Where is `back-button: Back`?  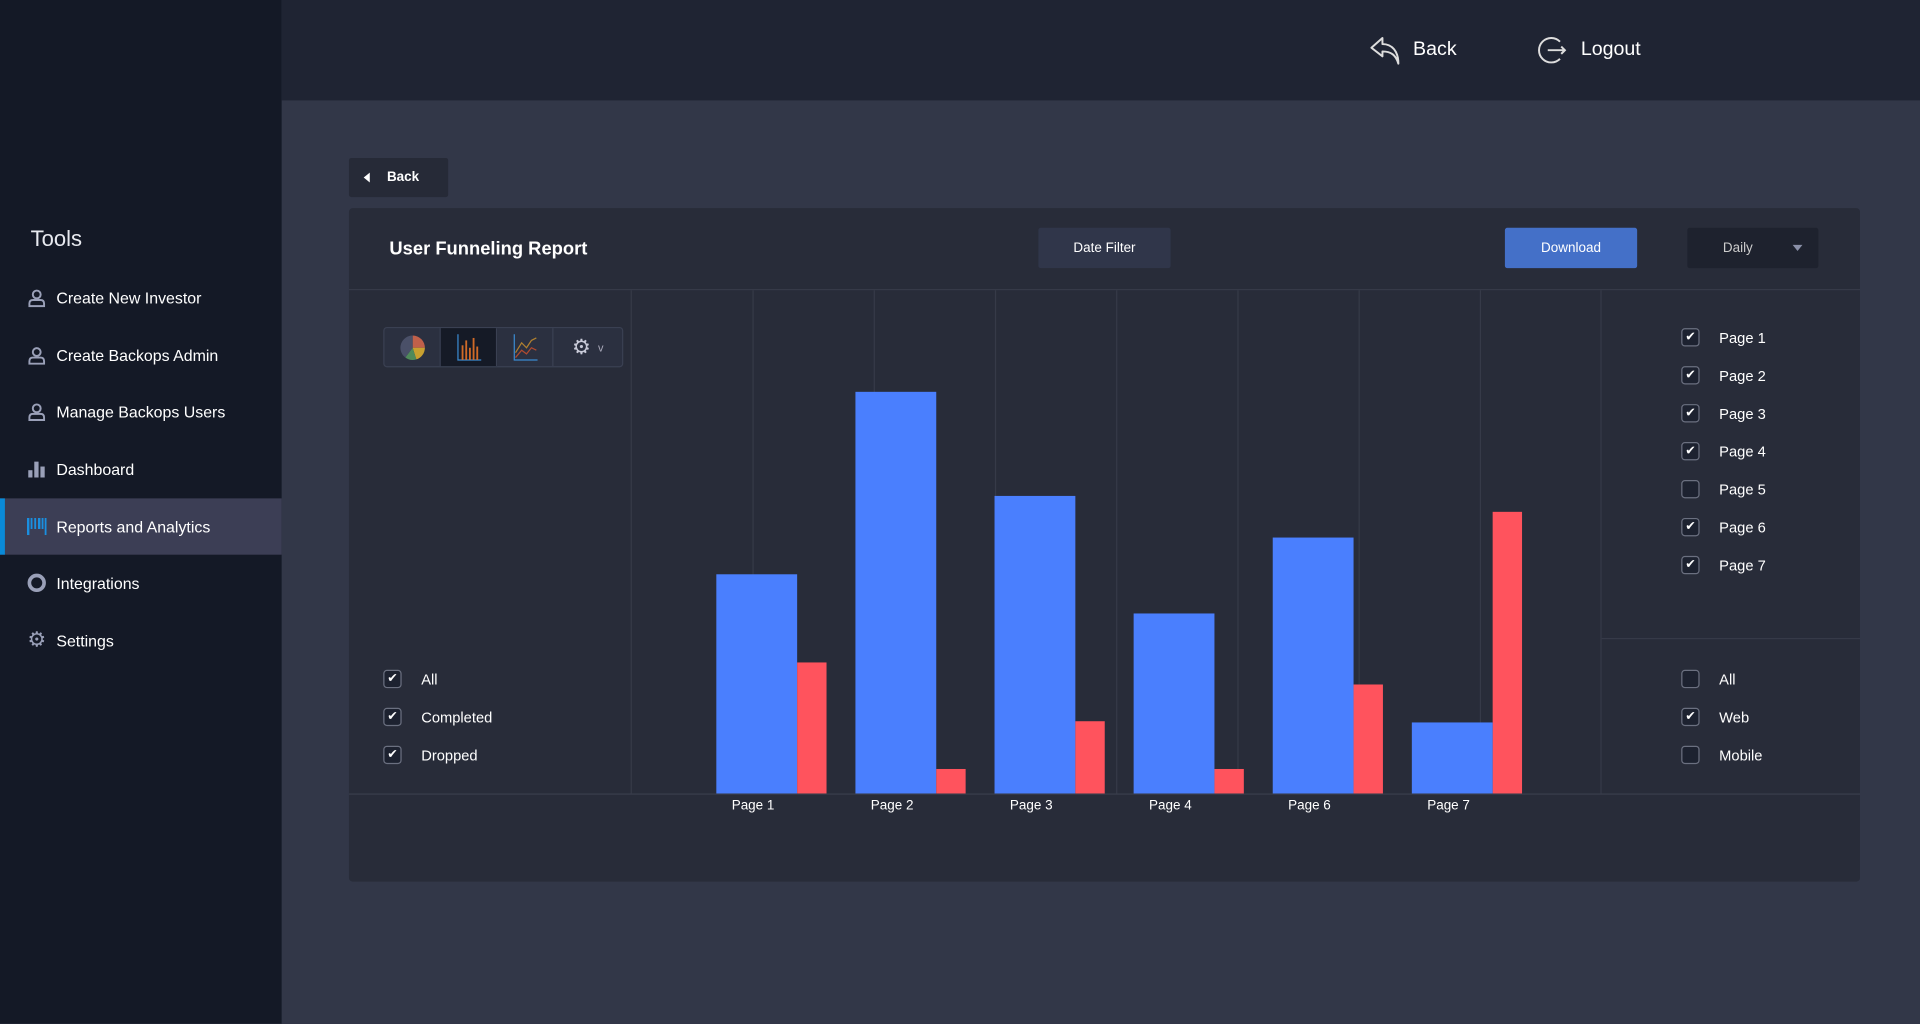 back-button: Back is located at coordinates (398, 177).